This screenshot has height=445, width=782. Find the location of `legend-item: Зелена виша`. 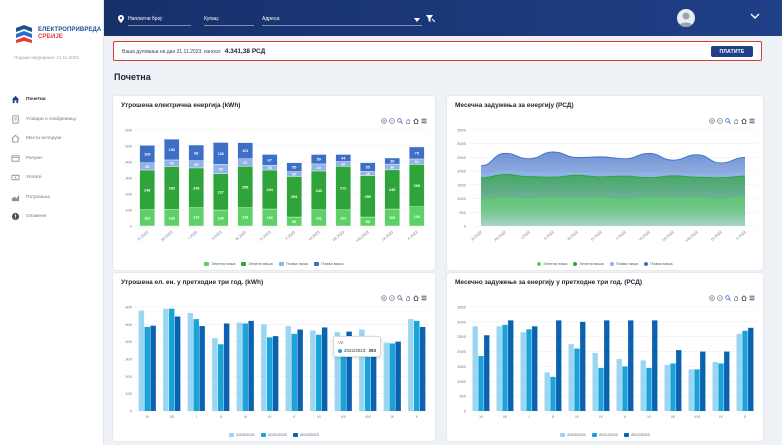

legend-item: Зелена виша is located at coordinates (588, 263).